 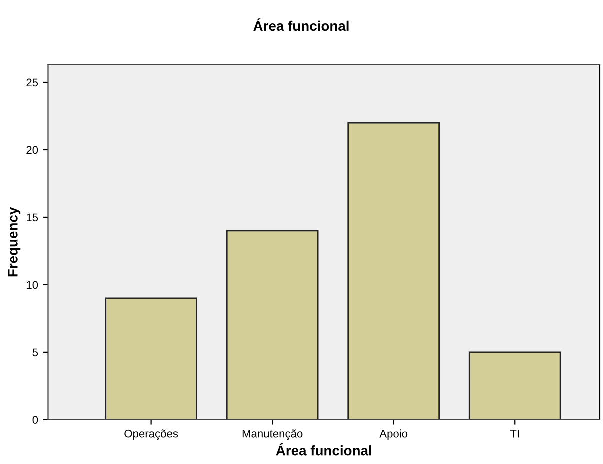 What do you see at coordinates (14, 242) in the screenshot?
I see `y-axis-title: Frequency` at bounding box center [14, 242].